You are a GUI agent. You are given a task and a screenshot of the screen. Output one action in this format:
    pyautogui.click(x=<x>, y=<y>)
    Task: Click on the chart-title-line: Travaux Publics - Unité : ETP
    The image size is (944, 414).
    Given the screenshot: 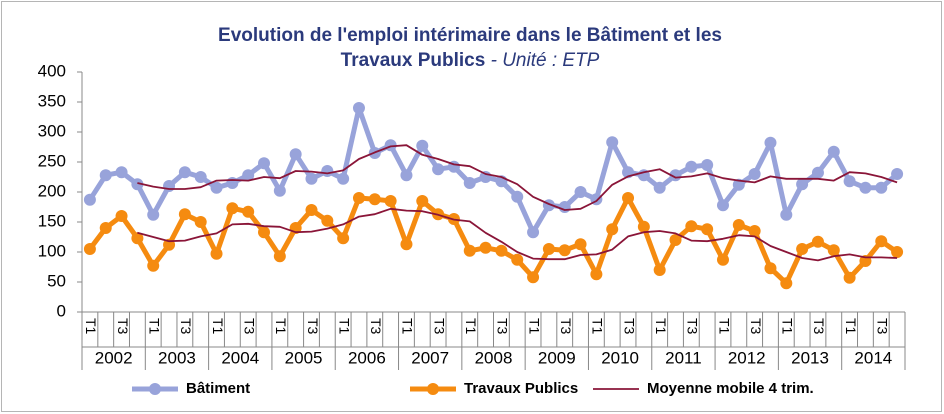 What is the action you would take?
    pyautogui.click(x=470, y=60)
    